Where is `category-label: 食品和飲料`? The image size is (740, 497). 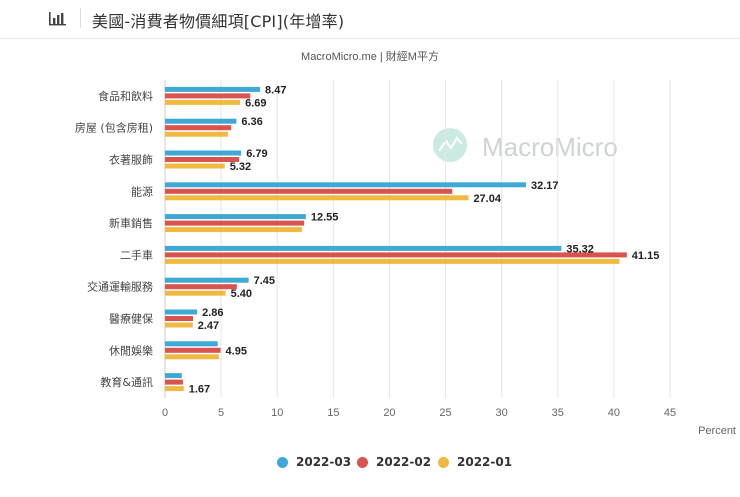 category-label: 食品和飲料 is located at coordinates (125, 96).